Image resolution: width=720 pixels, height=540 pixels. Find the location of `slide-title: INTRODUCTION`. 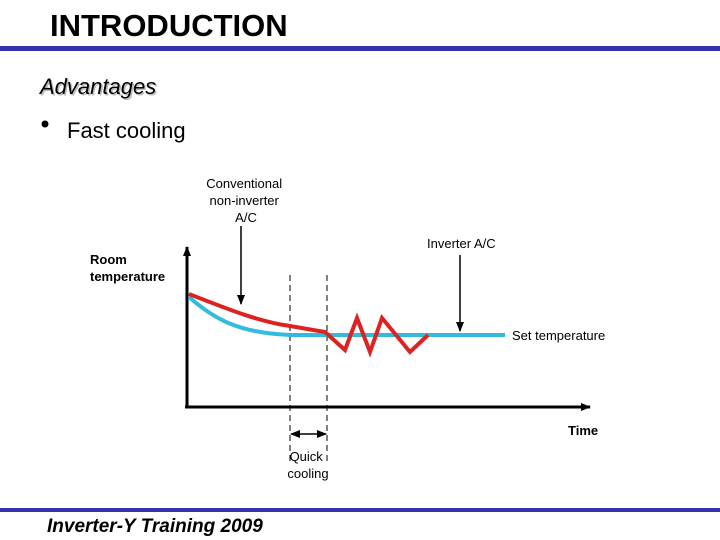

slide-title: INTRODUCTION is located at coordinates (169, 25).